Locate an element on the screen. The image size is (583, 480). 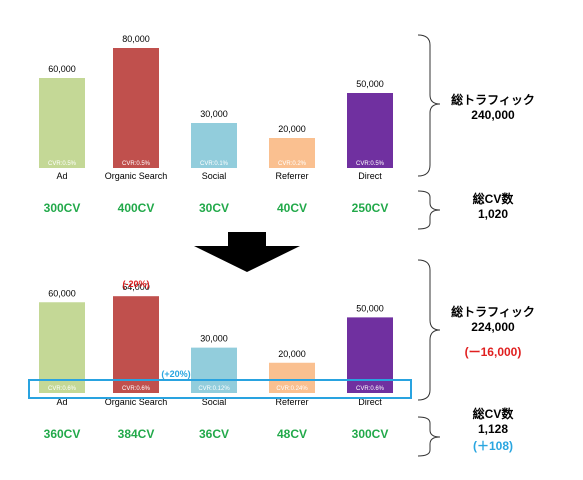
bottom-cv-label: 300CV is located at coordinates (370, 434).